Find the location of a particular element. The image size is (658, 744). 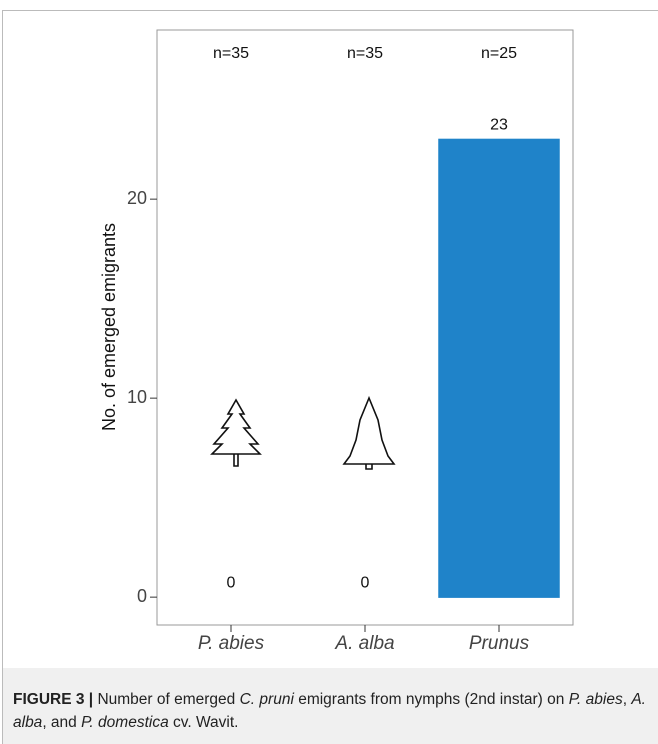

sample-size: n=25 is located at coordinates (499, 53).